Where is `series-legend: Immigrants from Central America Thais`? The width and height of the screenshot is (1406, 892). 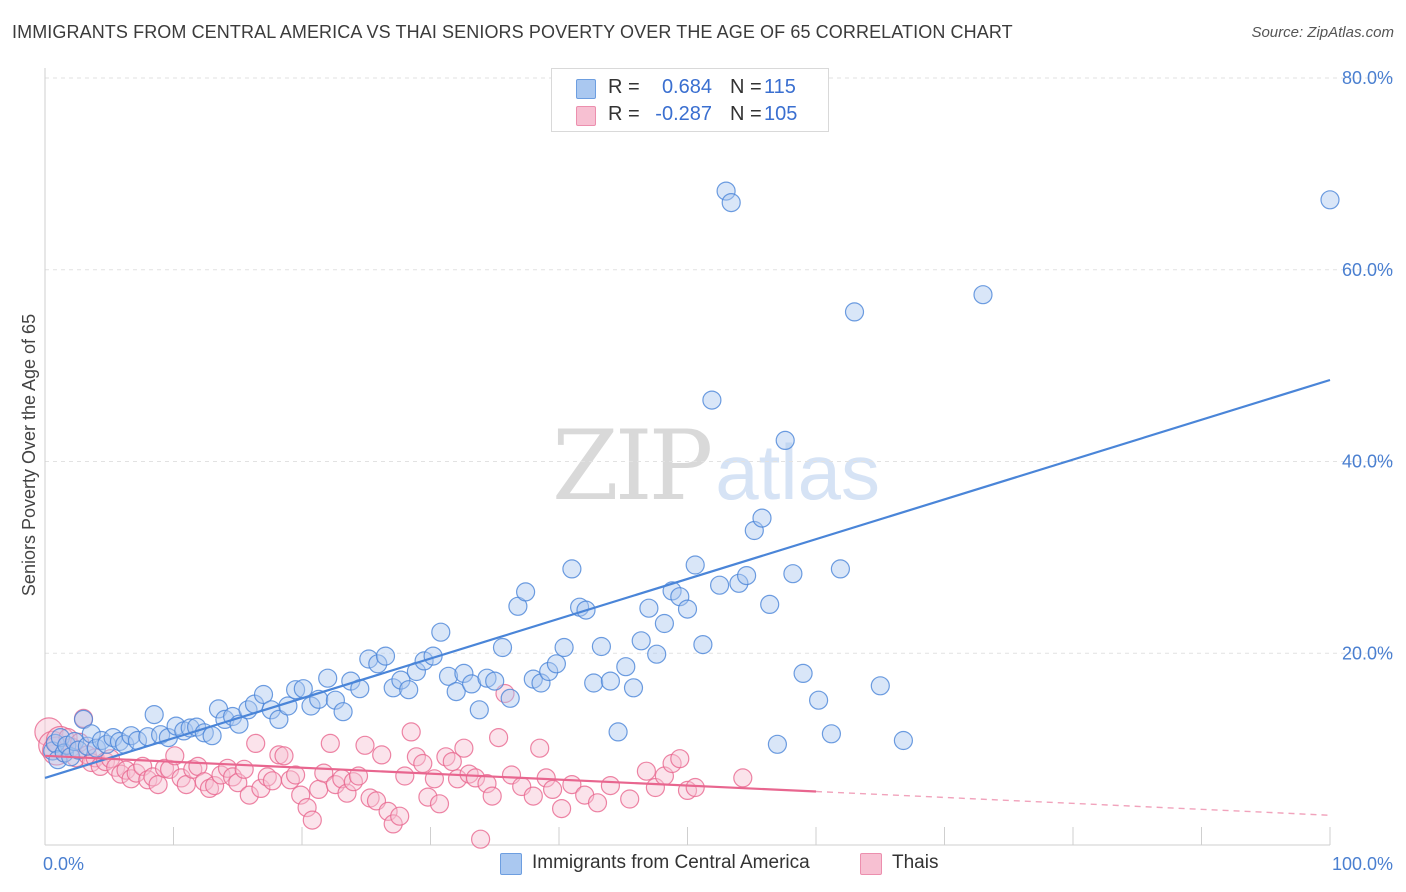
series-legend: Immigrants from Central America Thais is located at coordinates (703, 864).